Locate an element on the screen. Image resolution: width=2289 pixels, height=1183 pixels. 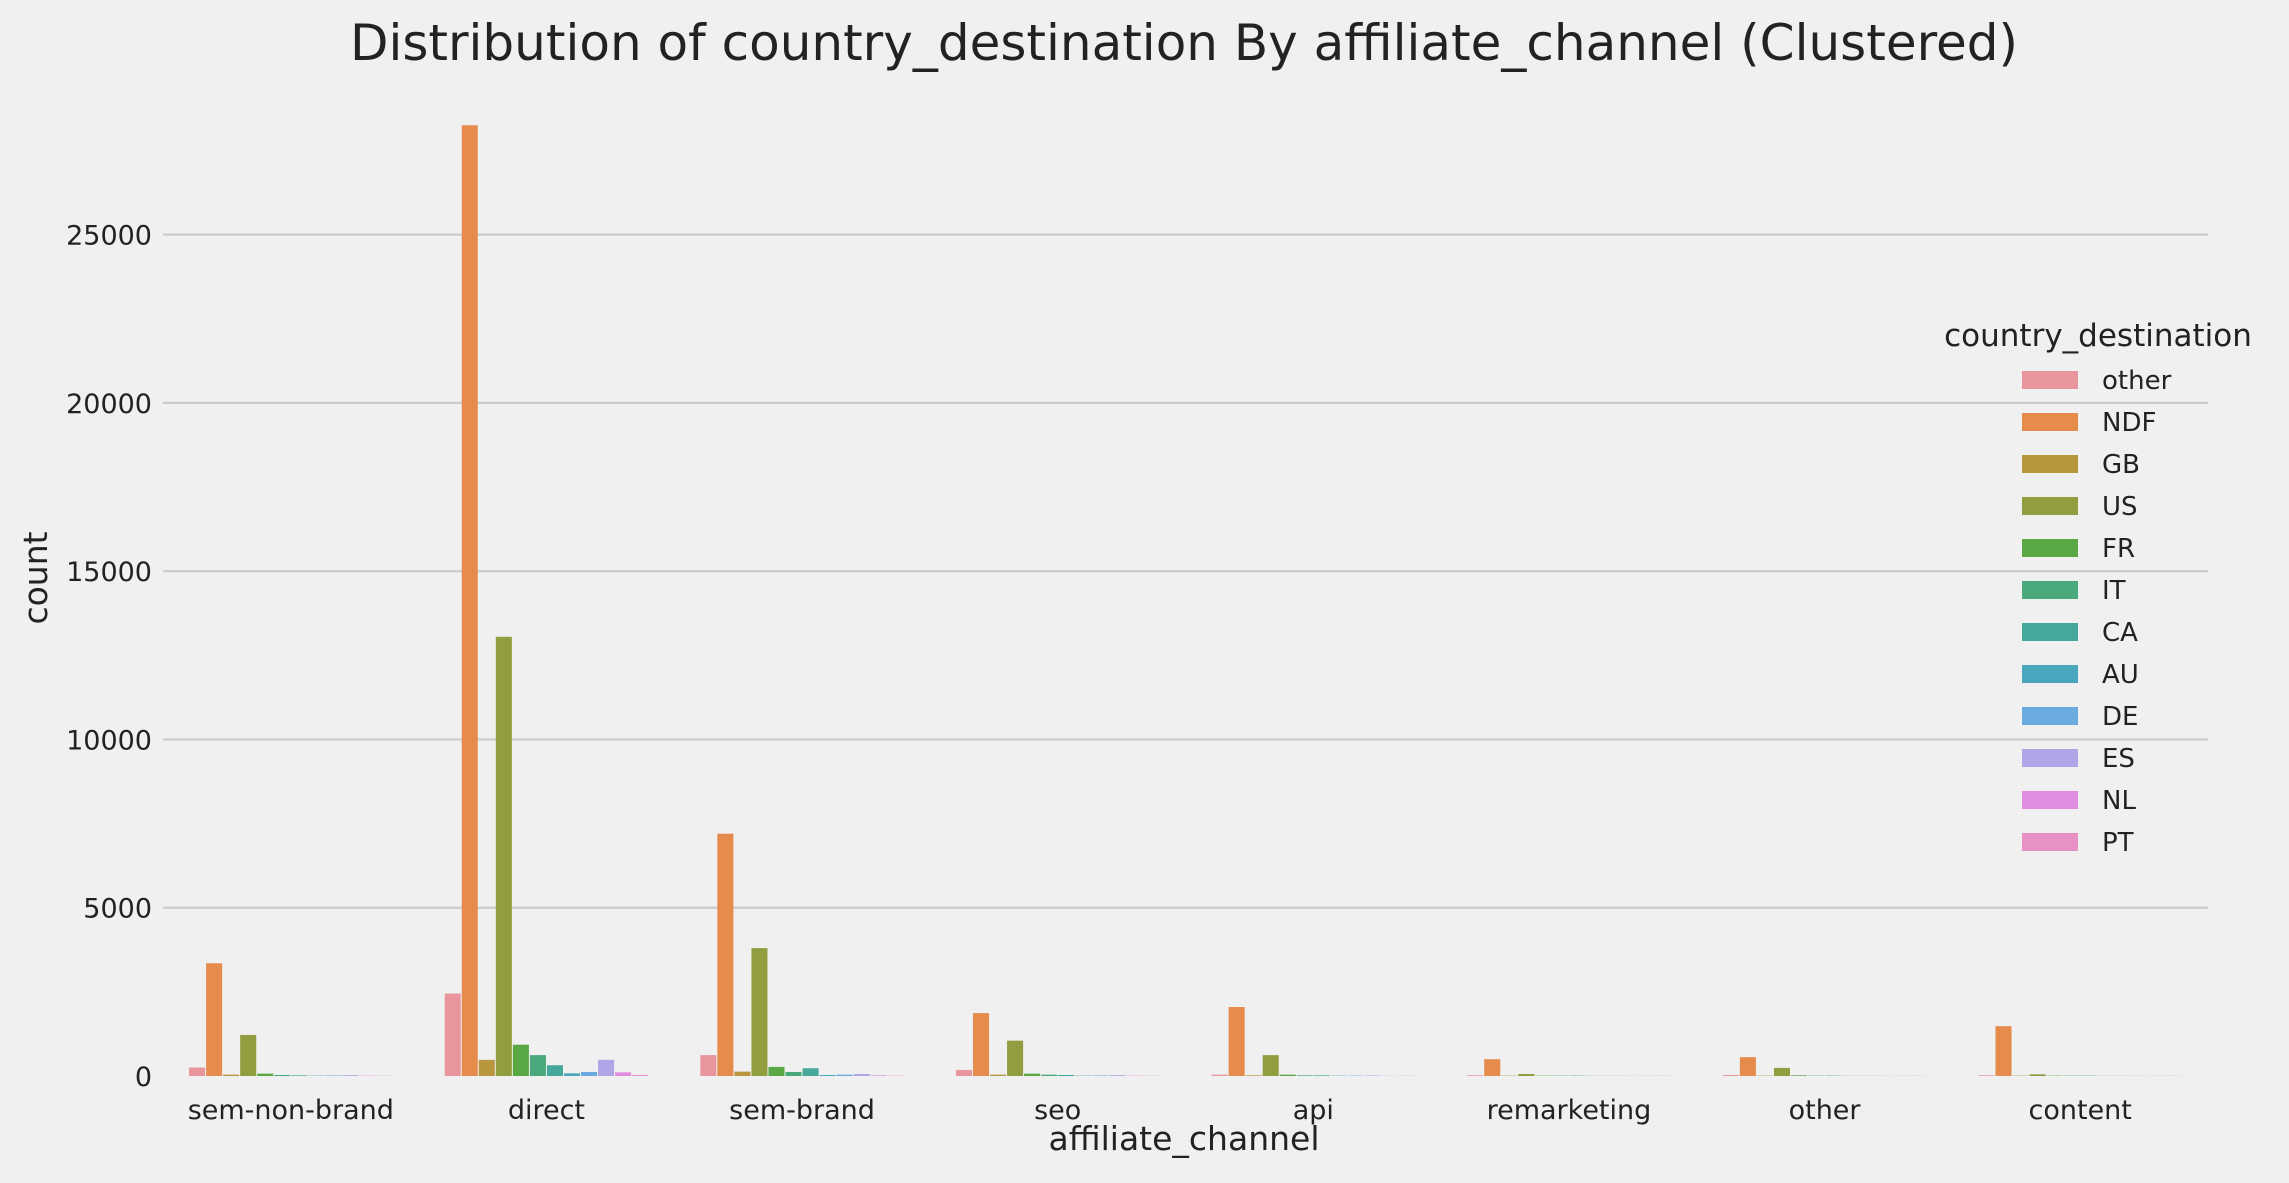
bar-US-remarketing is located at coordinates (1526, 1075).